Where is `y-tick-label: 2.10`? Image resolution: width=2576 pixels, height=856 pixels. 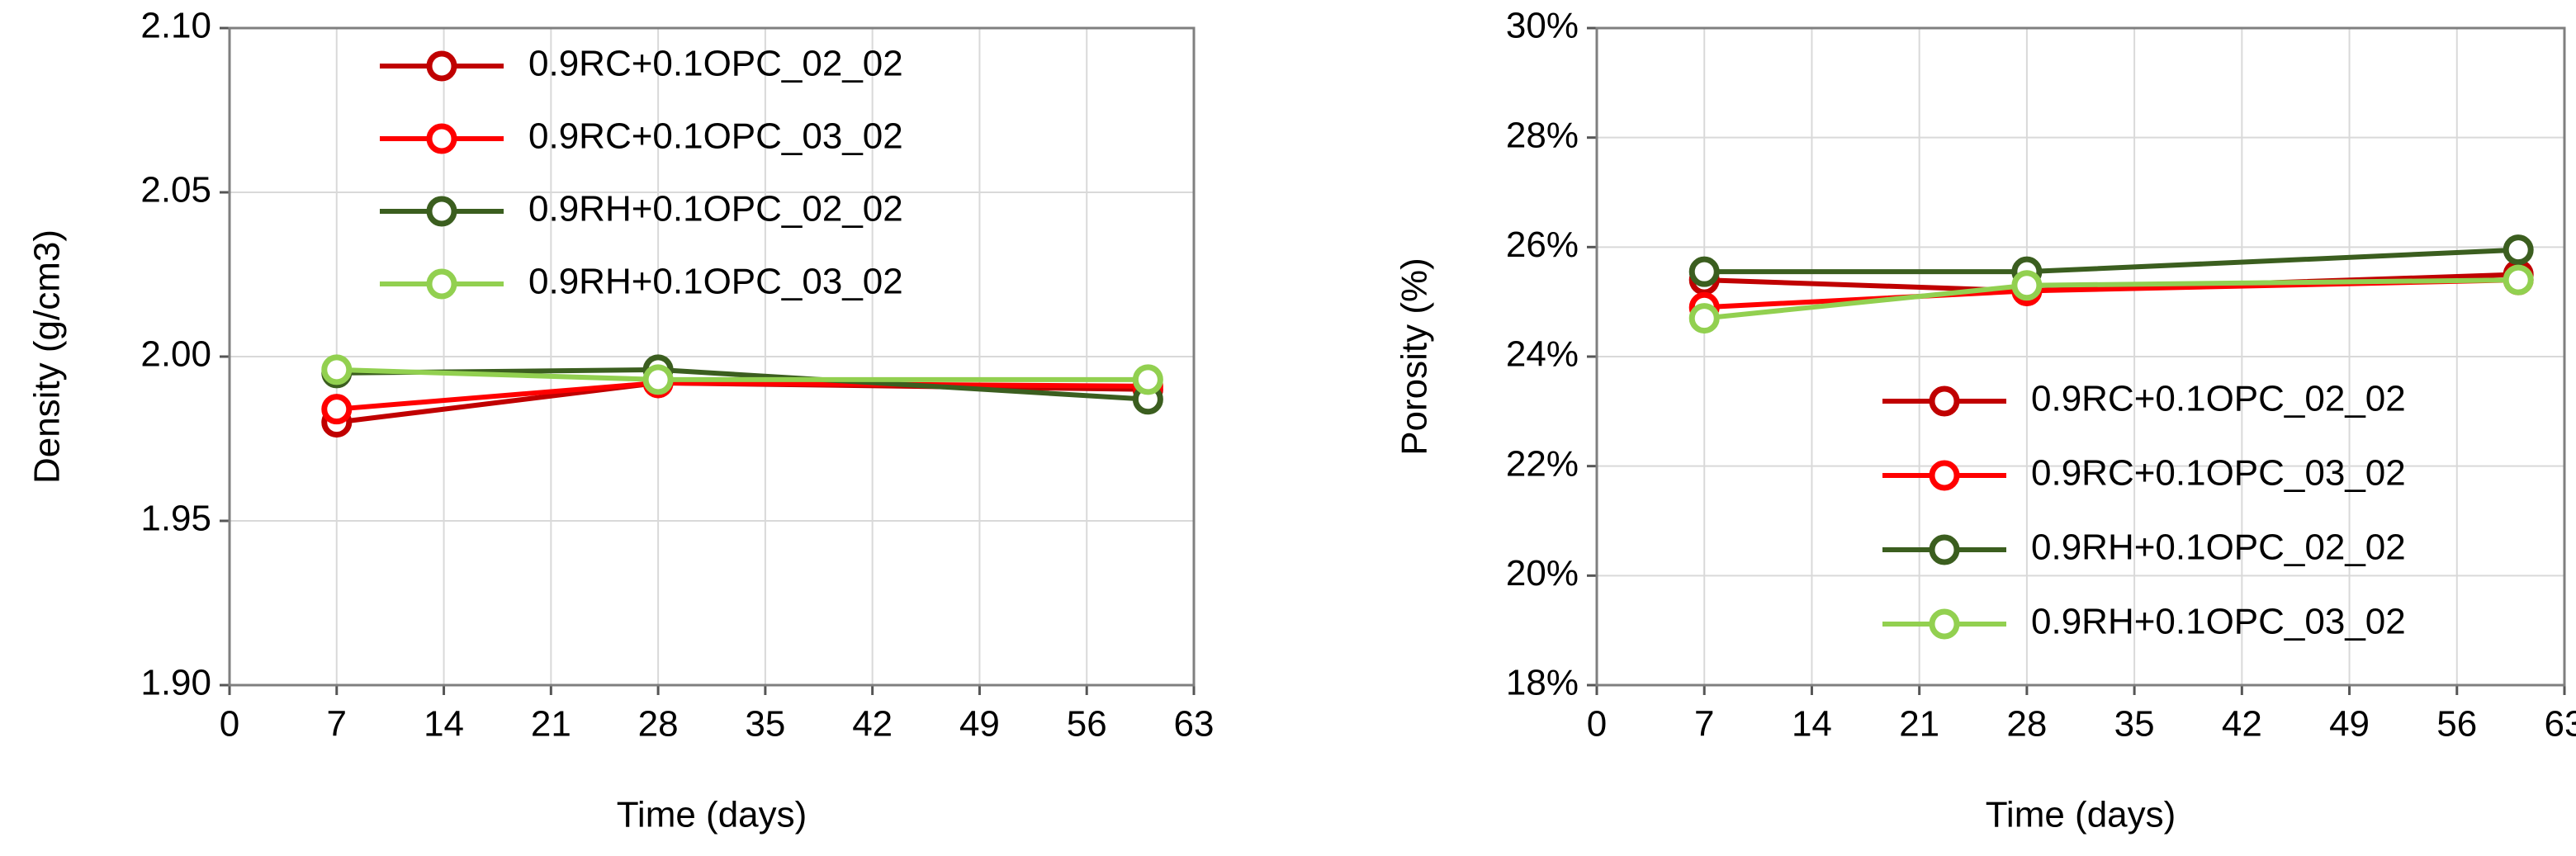 y-tick-label: 2.10 is located at coordinates (175, 26).